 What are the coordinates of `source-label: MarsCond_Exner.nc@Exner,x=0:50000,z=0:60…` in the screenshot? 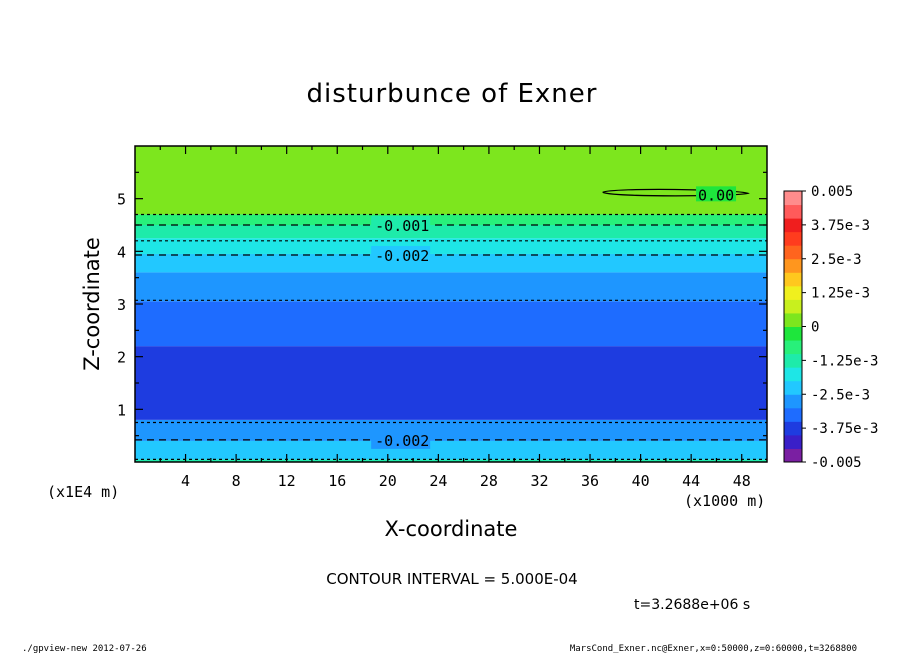 It's located at (713, 649).